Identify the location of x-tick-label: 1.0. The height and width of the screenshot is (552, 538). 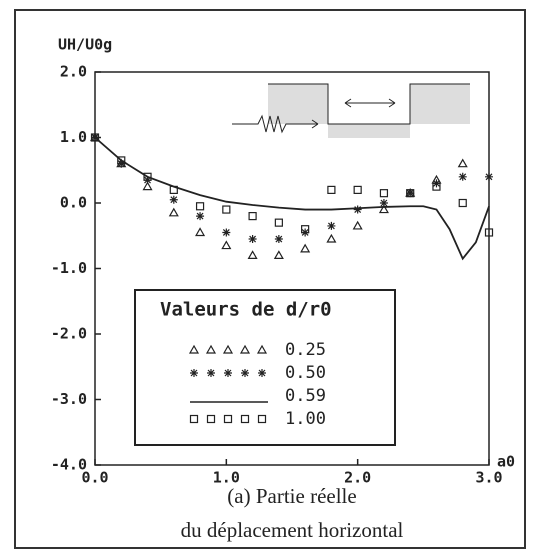
(226, 478).